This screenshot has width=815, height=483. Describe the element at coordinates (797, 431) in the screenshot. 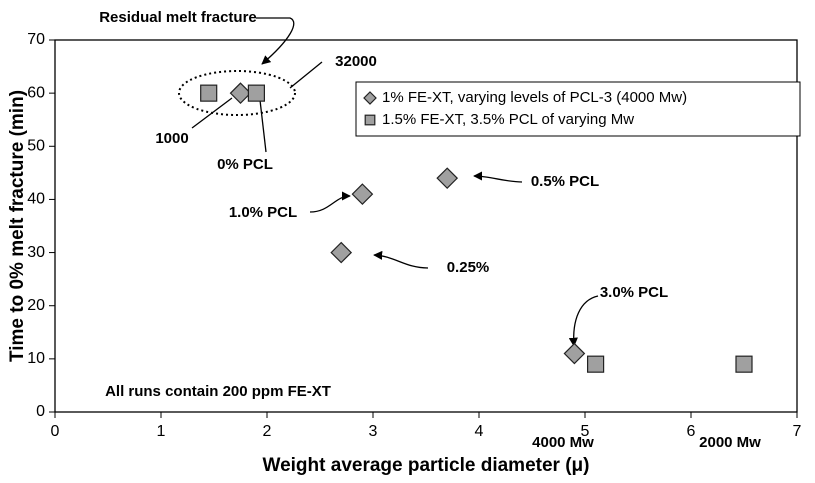

I see `x-tick-label: 7` at that location.